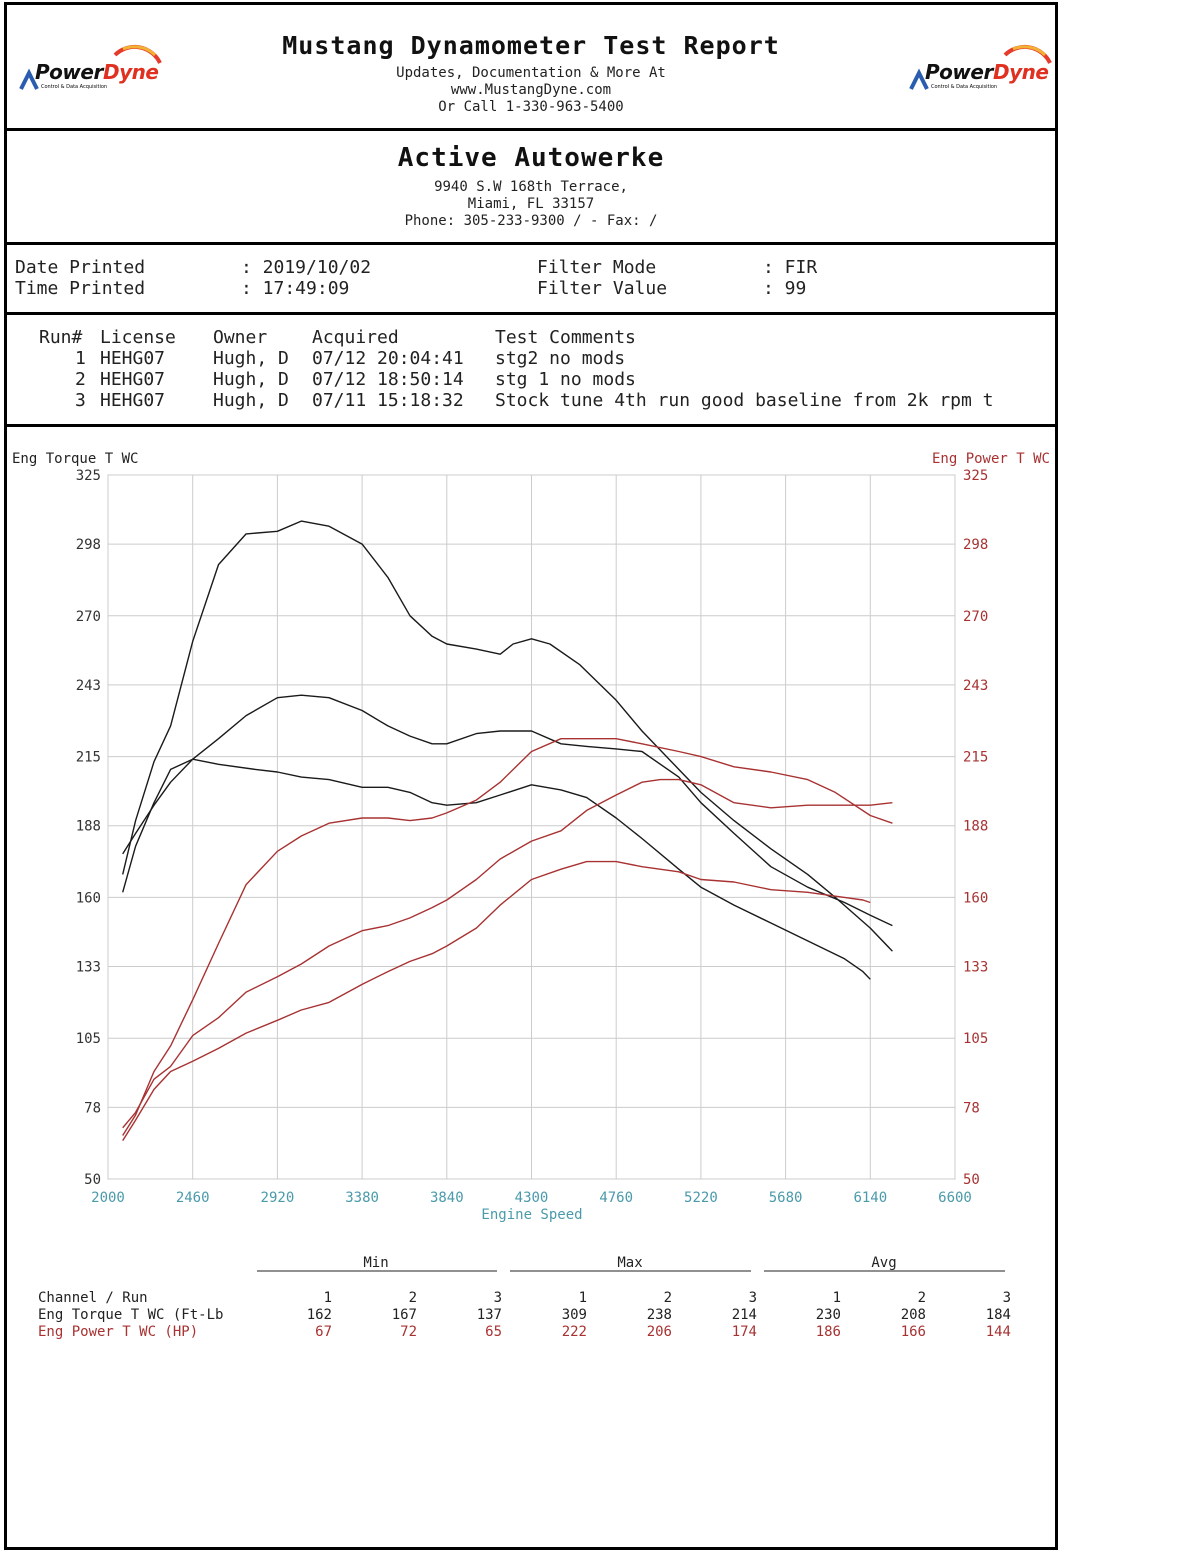 The image size is (1200, 1552). What do you see at coordinates (108, 1198) in the screenshot?
I see `x-tick-label: 2000` at bounding box center [108, 1198].